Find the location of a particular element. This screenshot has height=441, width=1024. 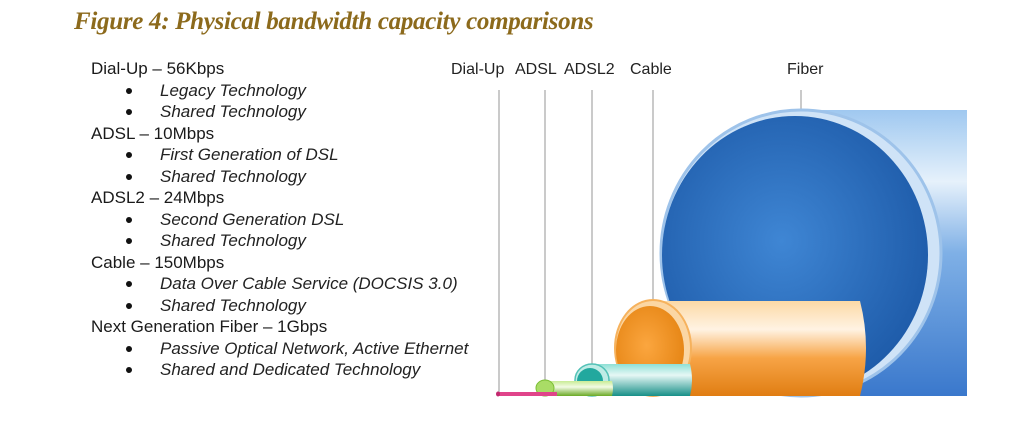

list-item: First Generation of DSL is located at coordinates (301, 155).